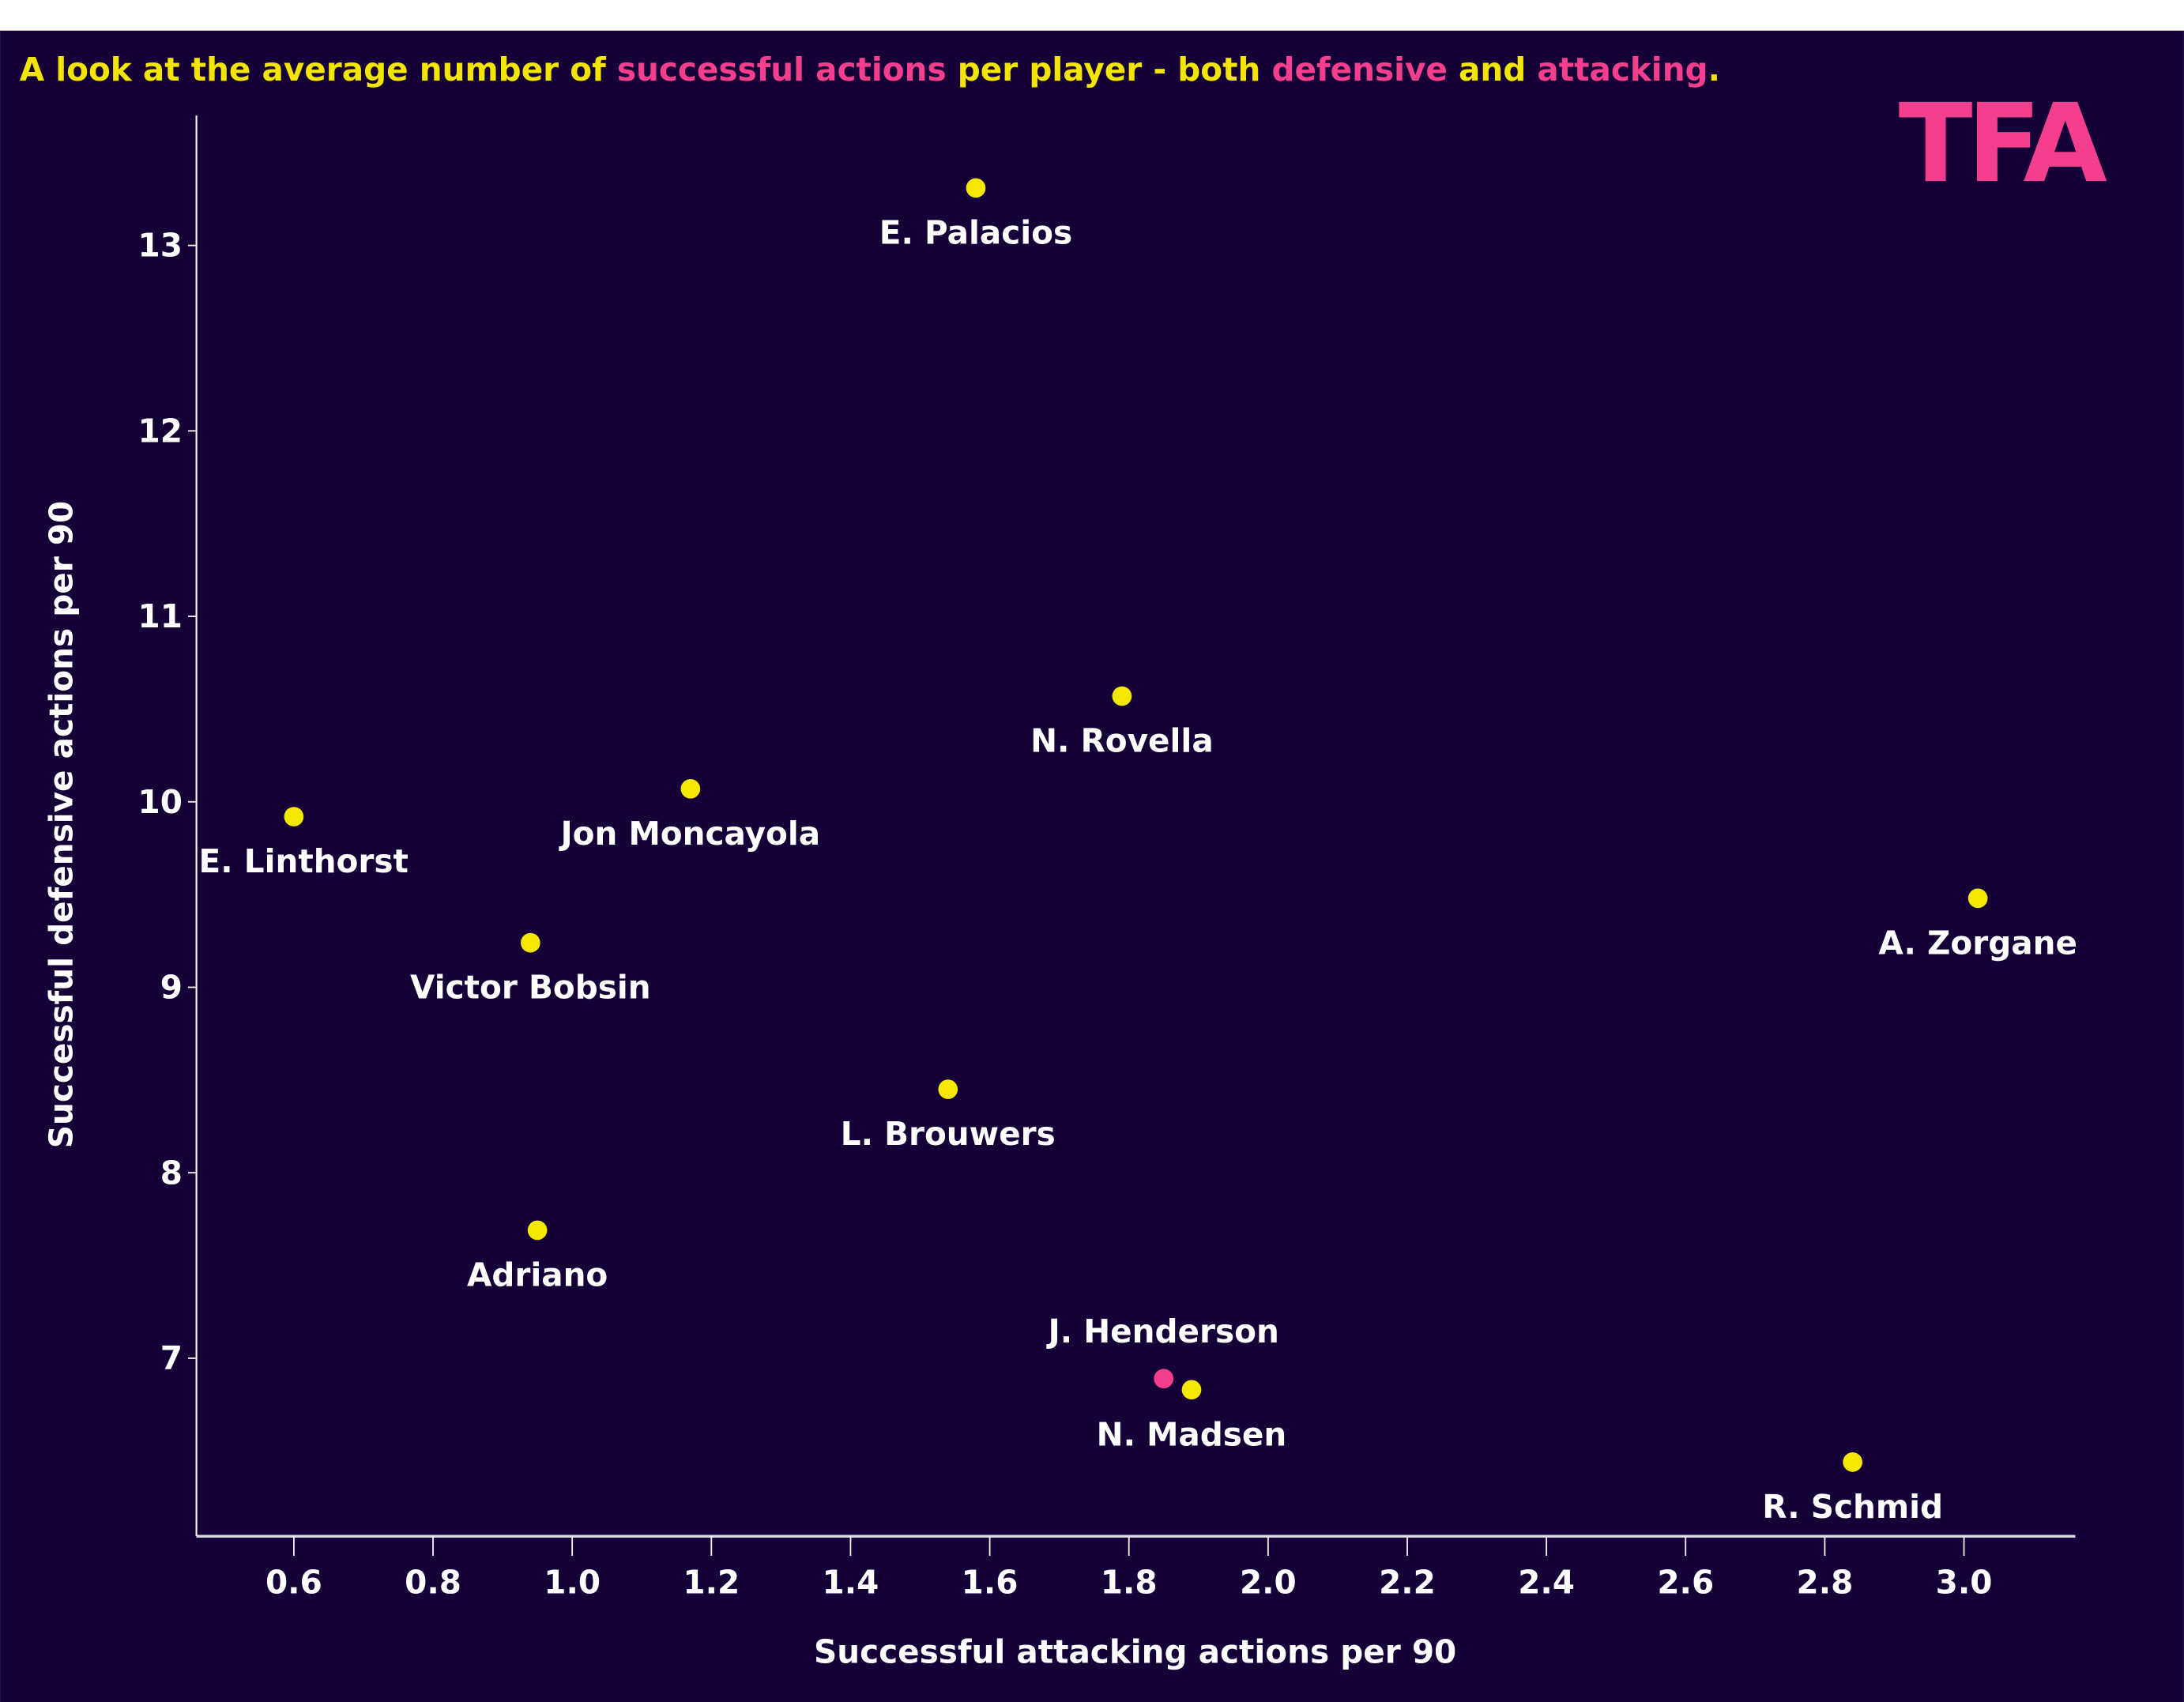 This screenshot has width=2184, height=1702. I want to click on x-axis-label: Successful attacking actions per 90, so click(1135, 1652).